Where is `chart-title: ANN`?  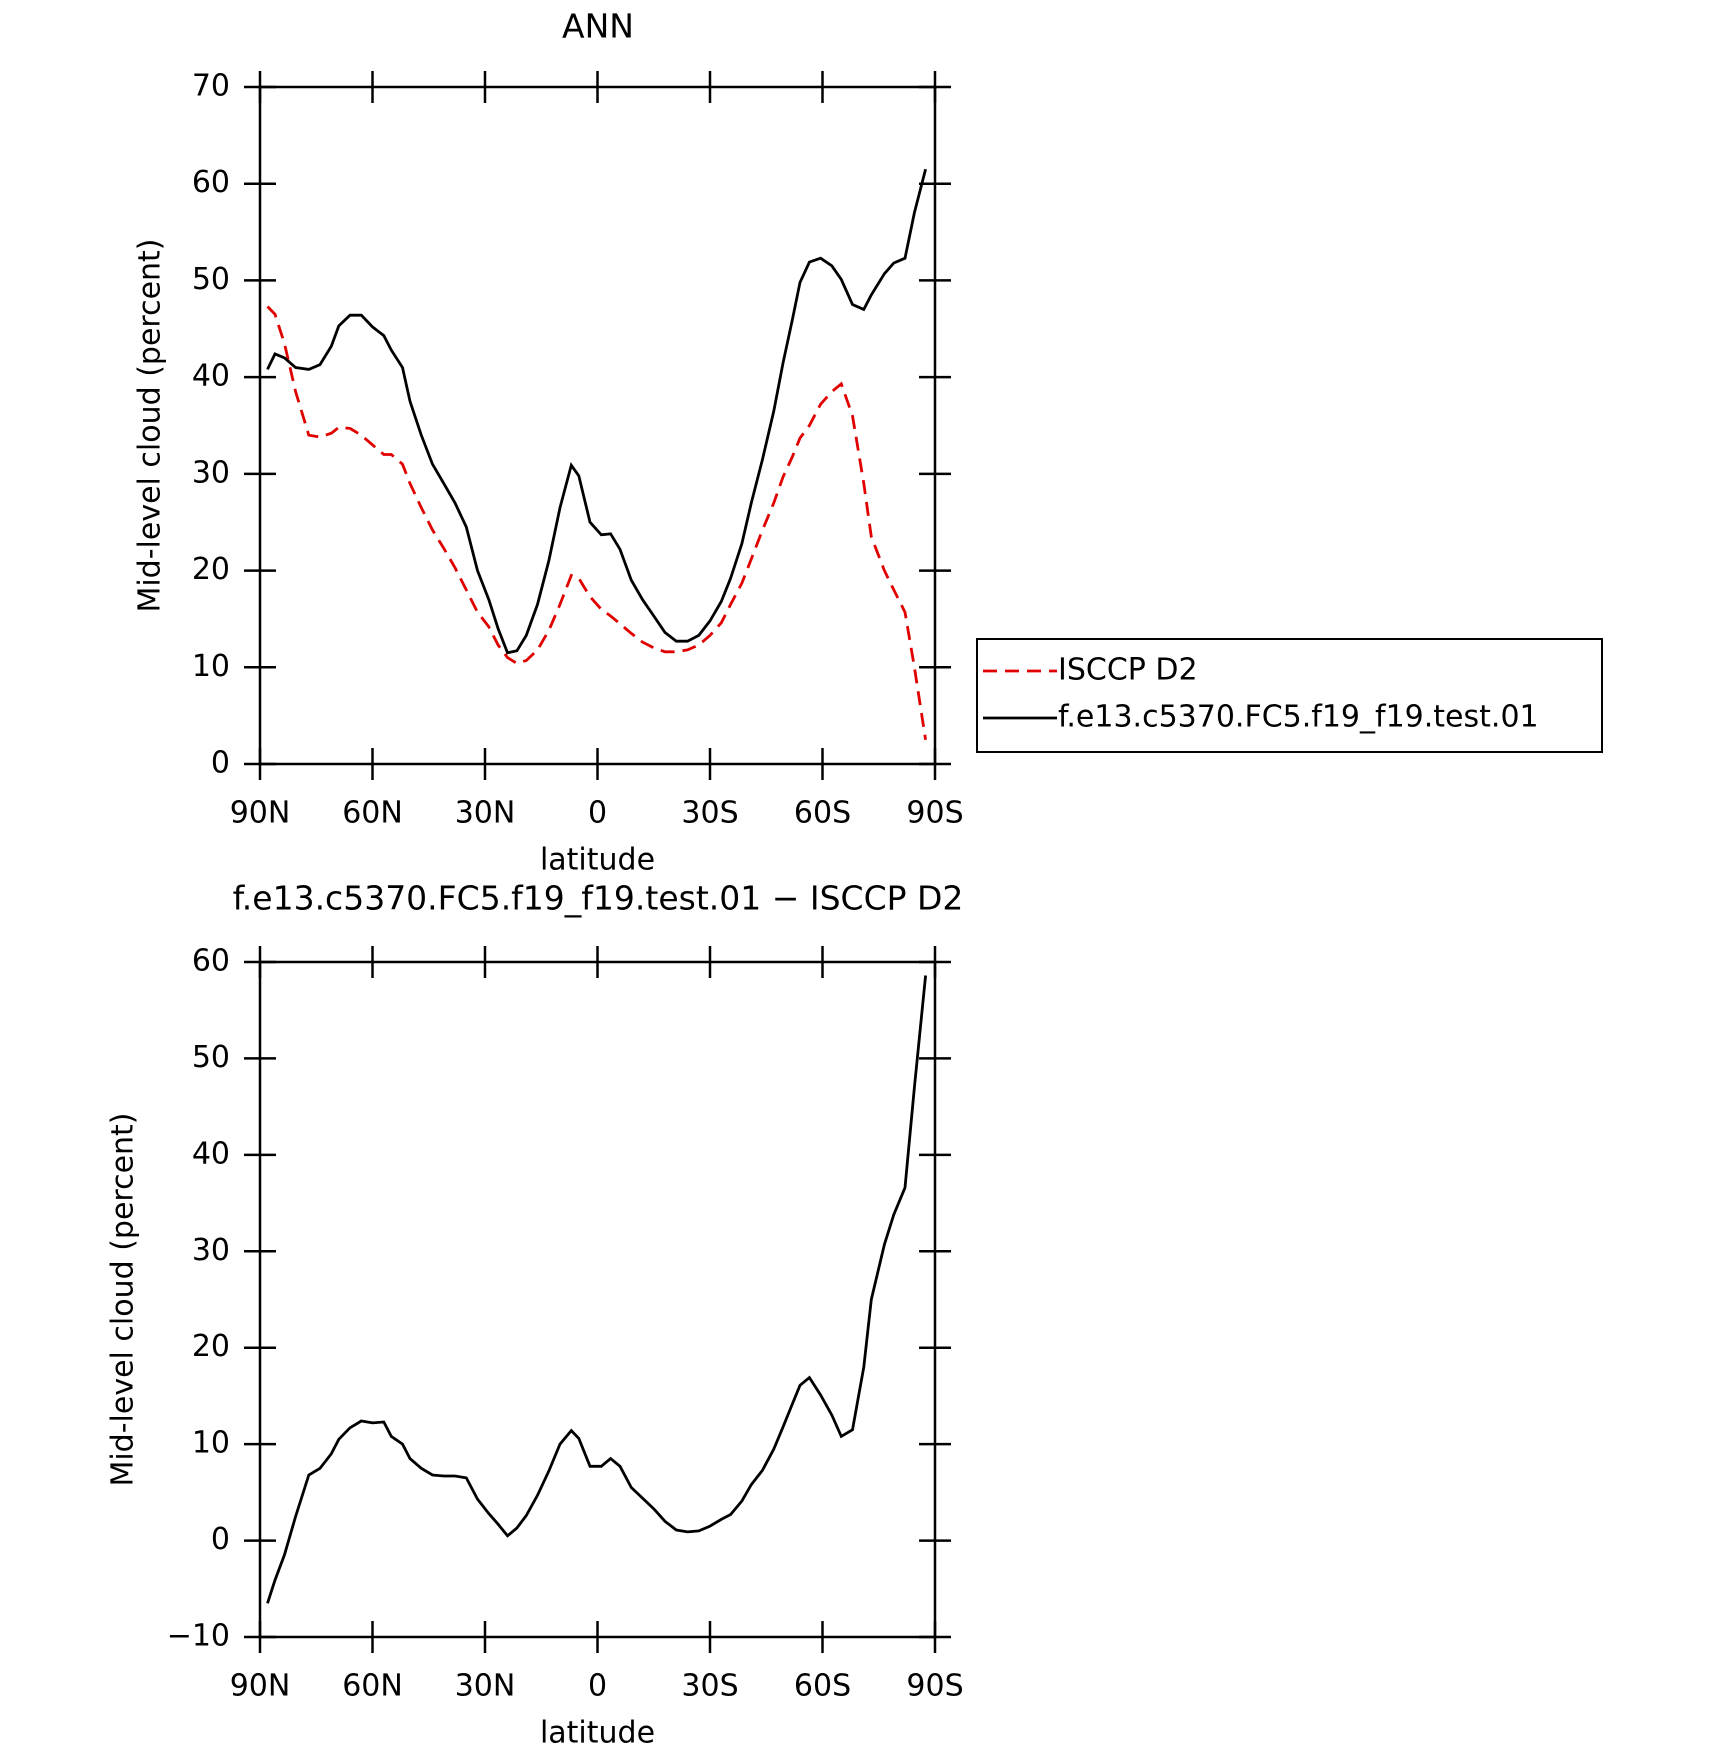 chart-title: ANN is located at coordinates (598, 26).